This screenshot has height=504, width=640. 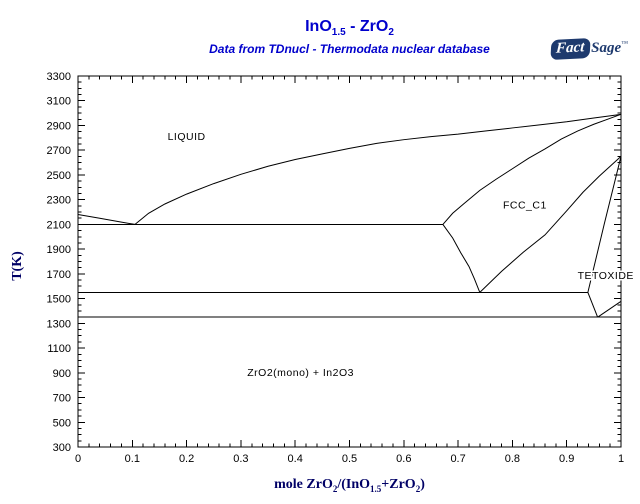 What do you see at coordinates (62, 399) in the screenshot?
I see `y-tick-label: 700` at bounding box center [62, 399].